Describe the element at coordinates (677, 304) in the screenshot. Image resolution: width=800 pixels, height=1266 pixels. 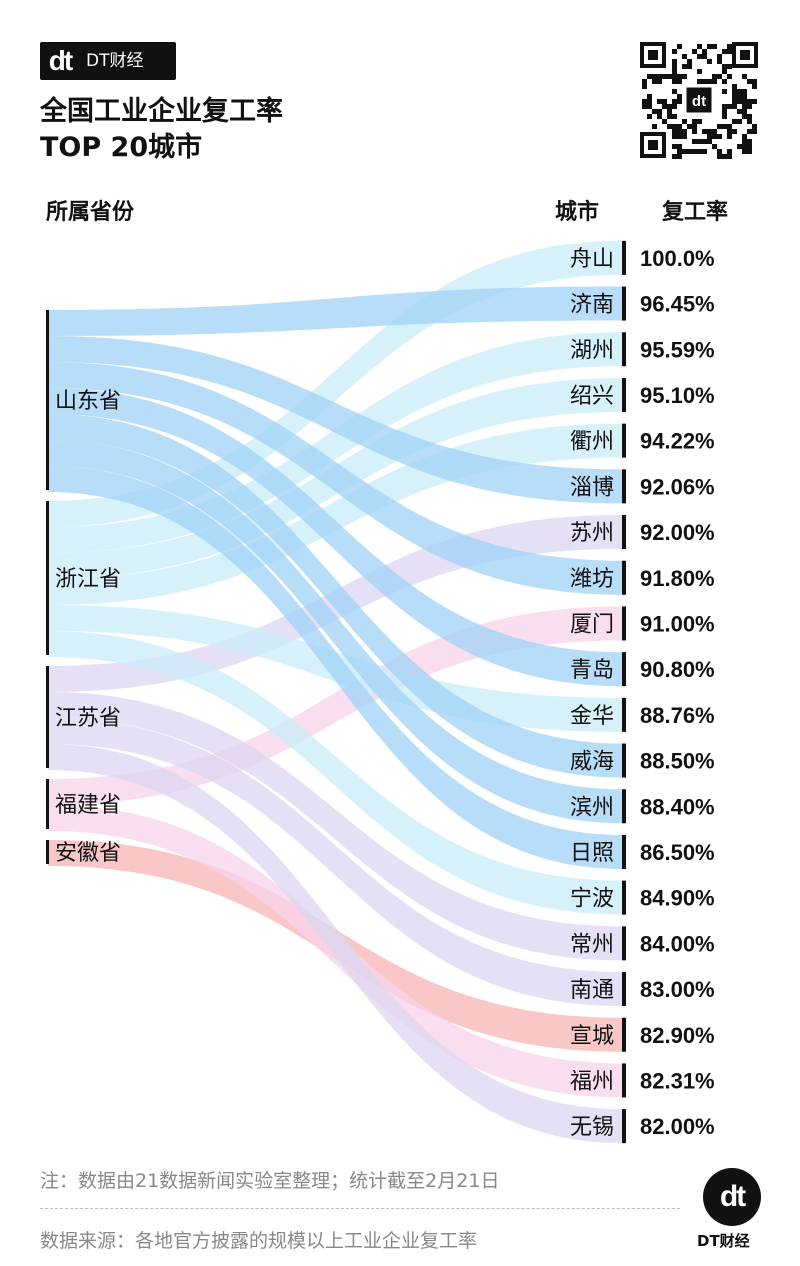
I see `rate-data-label: 96.45%` at that location.